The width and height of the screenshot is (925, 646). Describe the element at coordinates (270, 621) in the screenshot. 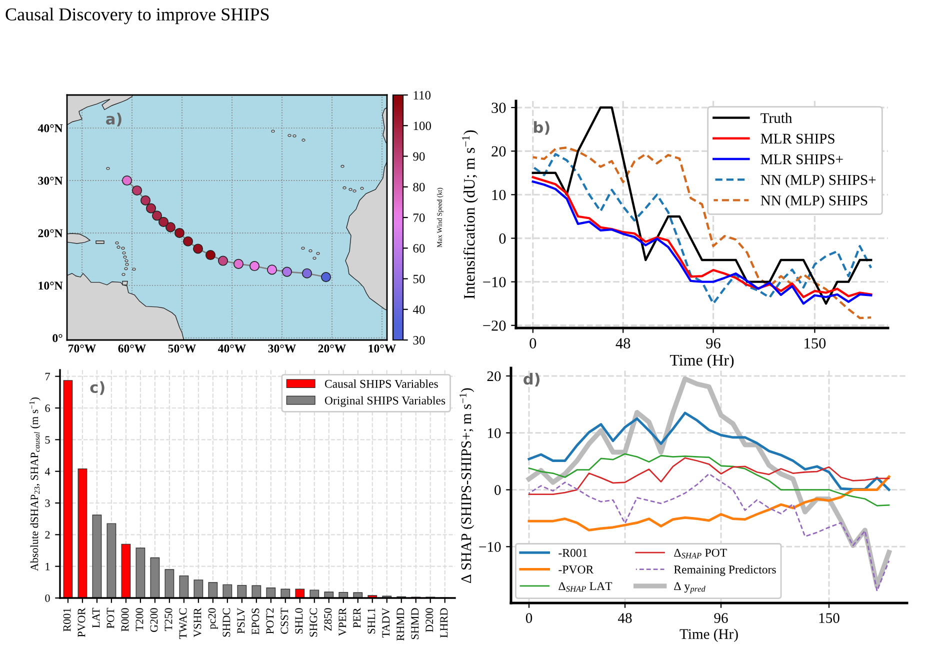

I see `x-tick-label: POT2` at that location.